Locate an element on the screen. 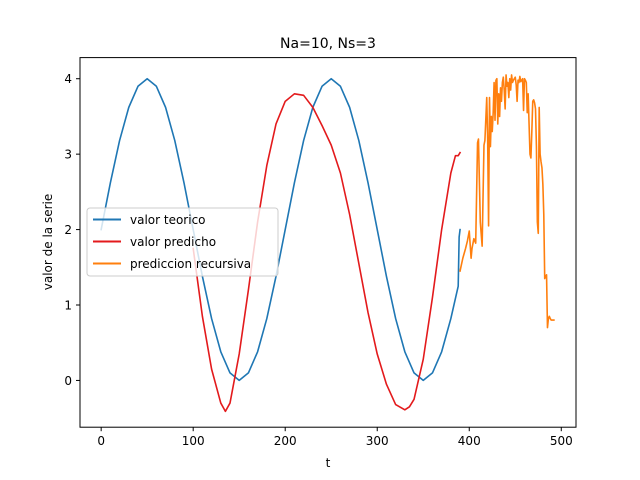 The image size is (640, 480). y-tick-label: 2 is located at coordinates (68, 230).